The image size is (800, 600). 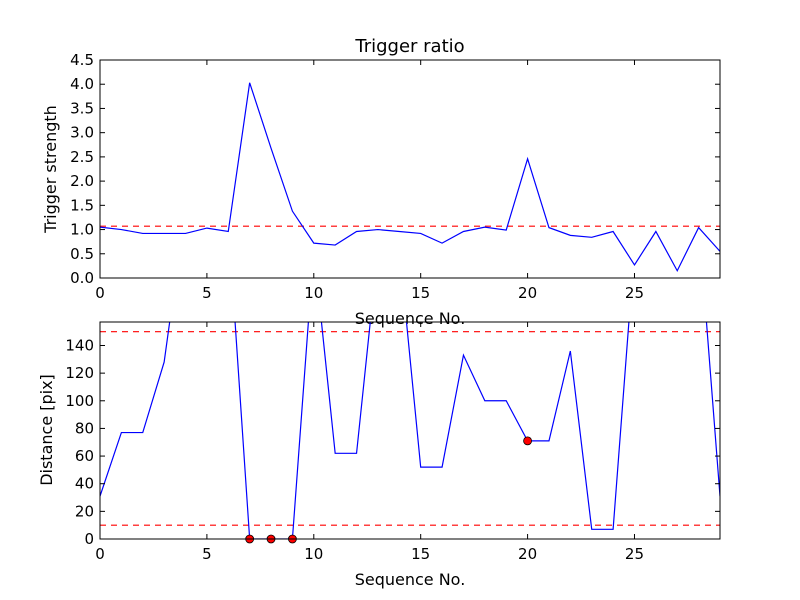 I want to click on bottom-y-tick-label: 120, so click(x=79, y=373).